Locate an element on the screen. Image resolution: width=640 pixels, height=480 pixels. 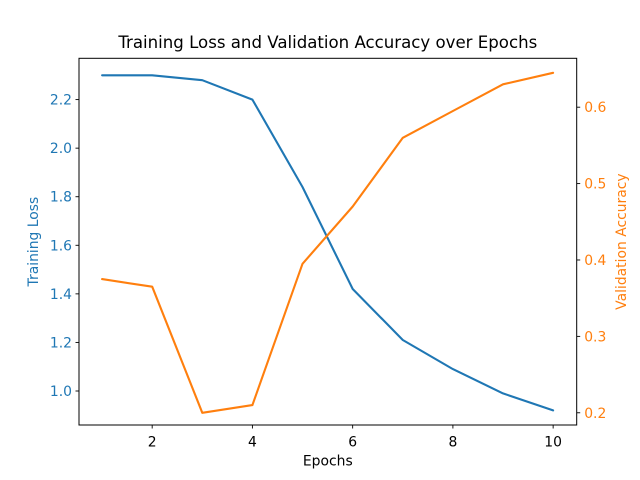
x-tick-label: 10 is located at coordinates (553, 443).